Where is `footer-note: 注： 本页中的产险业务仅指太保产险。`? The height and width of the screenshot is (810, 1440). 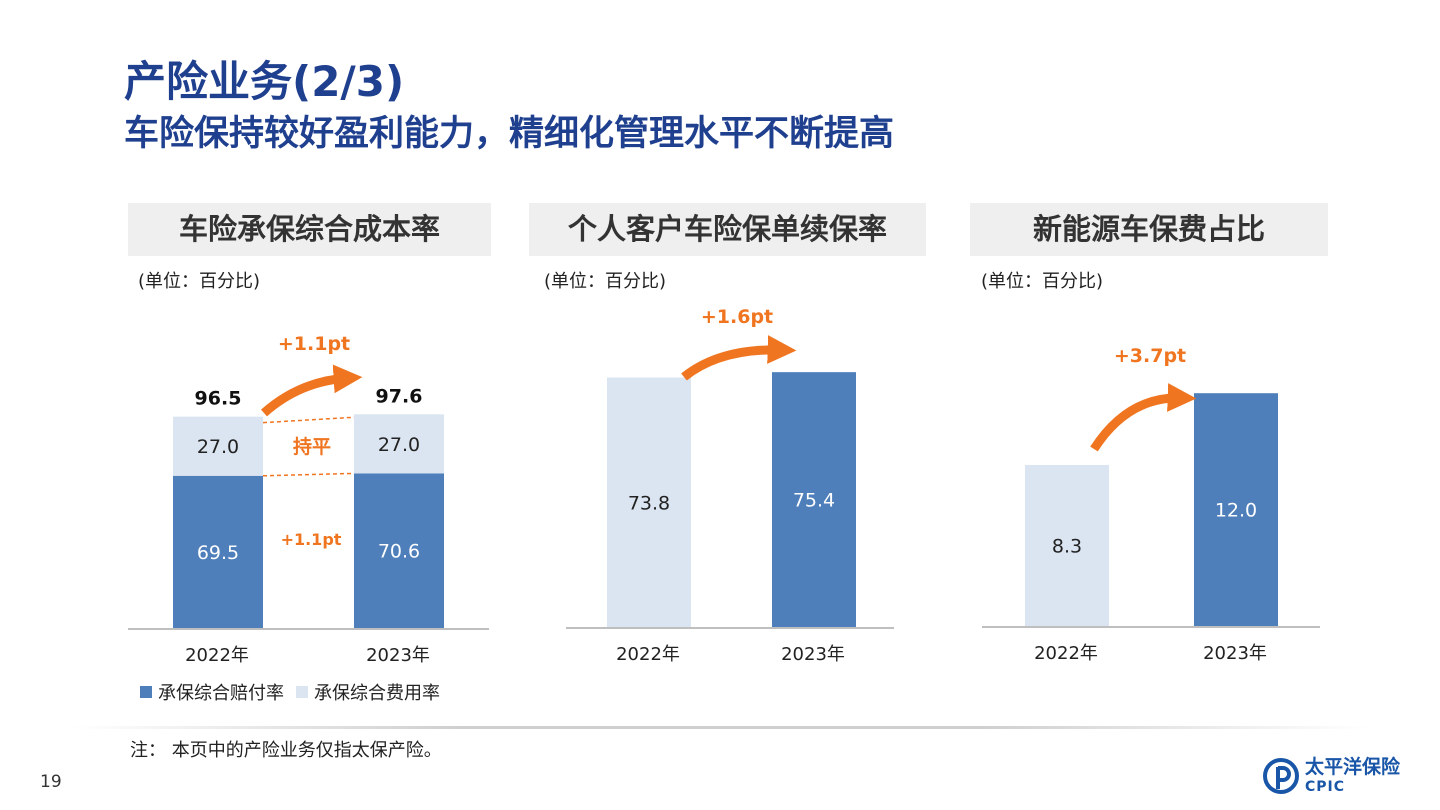
footer-note: 注： 本页中的产险业务仅指太保产险。 is located at coordinates (286, 750).